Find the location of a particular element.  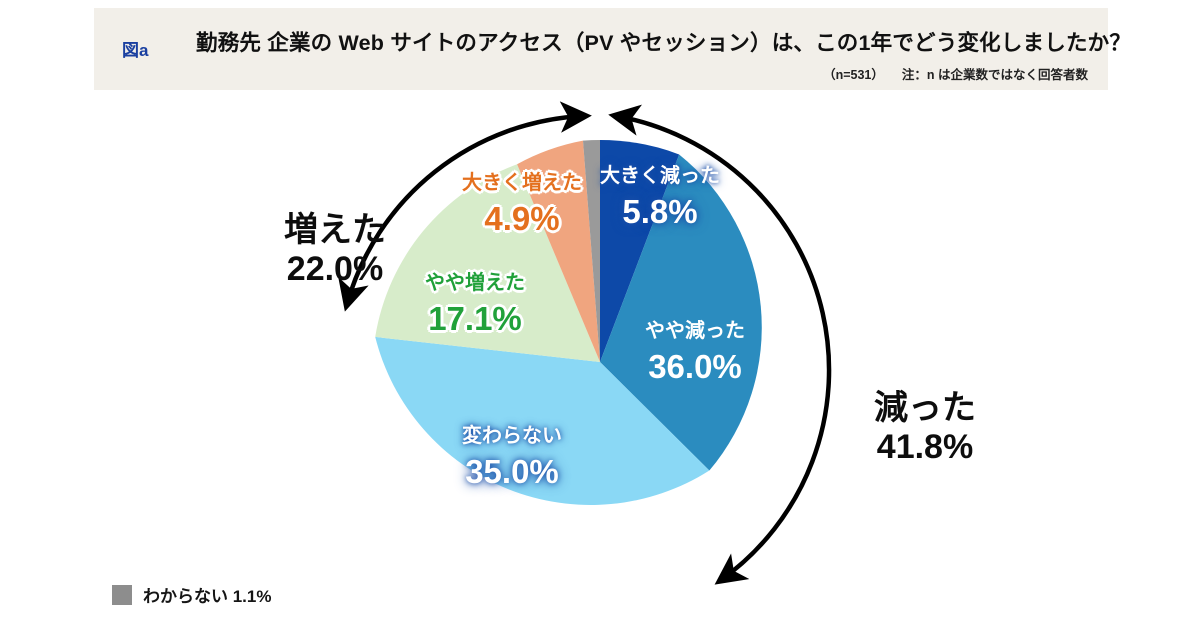

header-band is located at coordinates (601, 49).